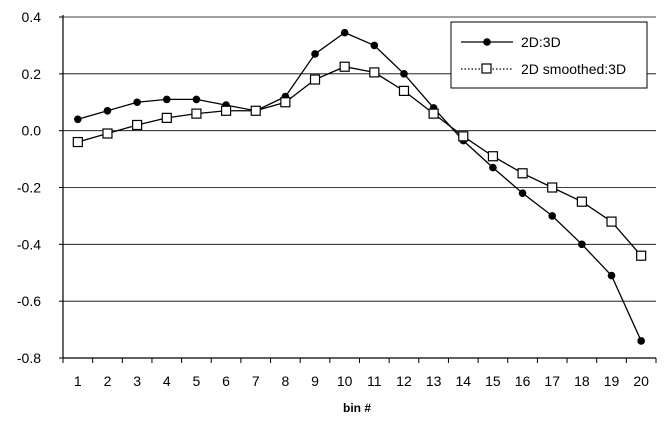 This screenshot has width=665, height=422. I want to click on x-tick-label: 12, so click(404, 381).